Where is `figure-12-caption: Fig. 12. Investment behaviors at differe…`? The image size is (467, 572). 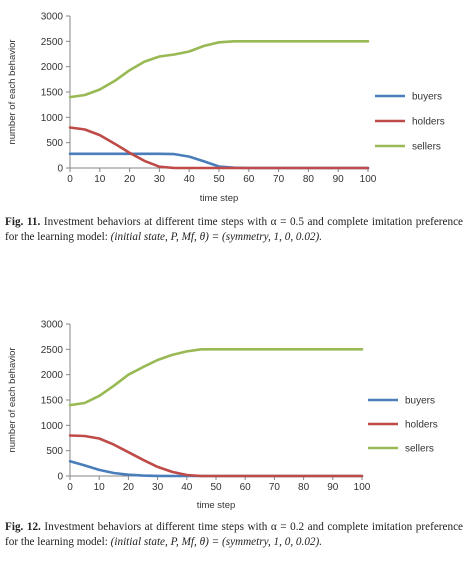
figure-12-caption: Fig. 12. Investment behaviors at differe… is located at coordinates (234, 535).